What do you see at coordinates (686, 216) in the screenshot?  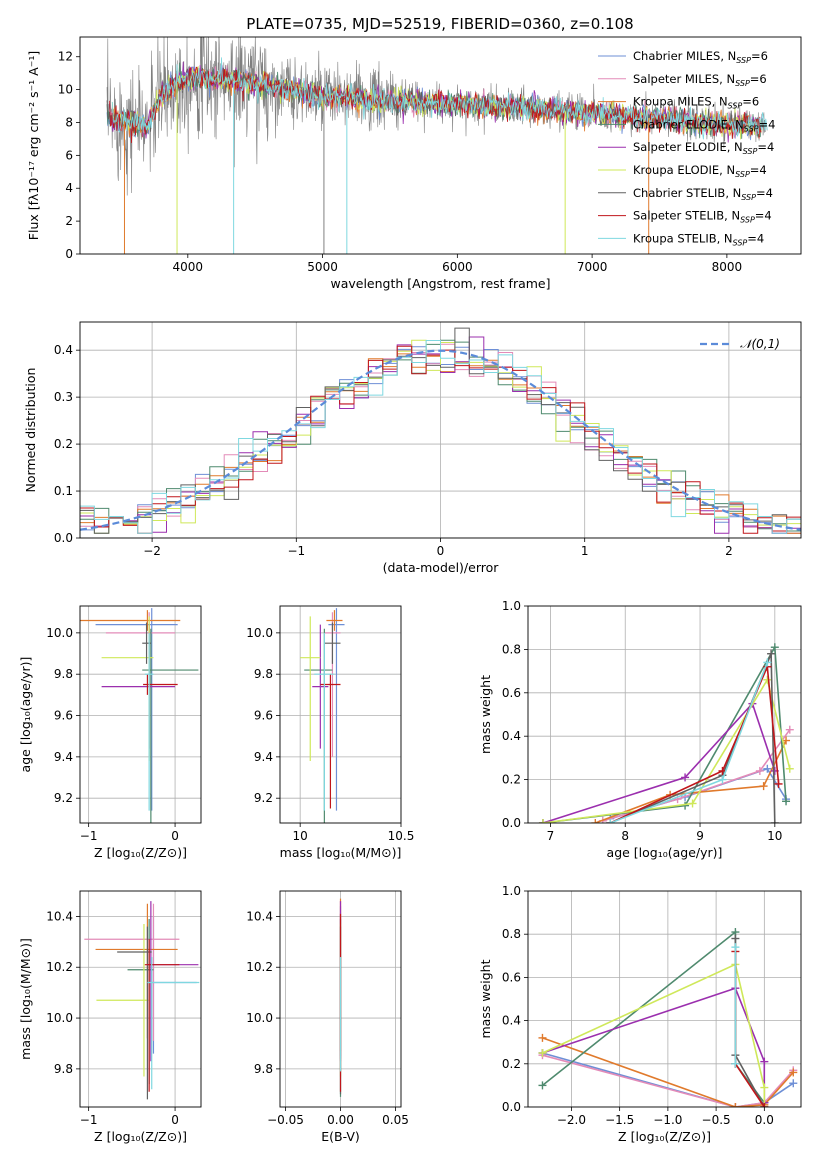 I see `legend-label-name: Salpeter STELIB, N` at bounding box center [686, 216].